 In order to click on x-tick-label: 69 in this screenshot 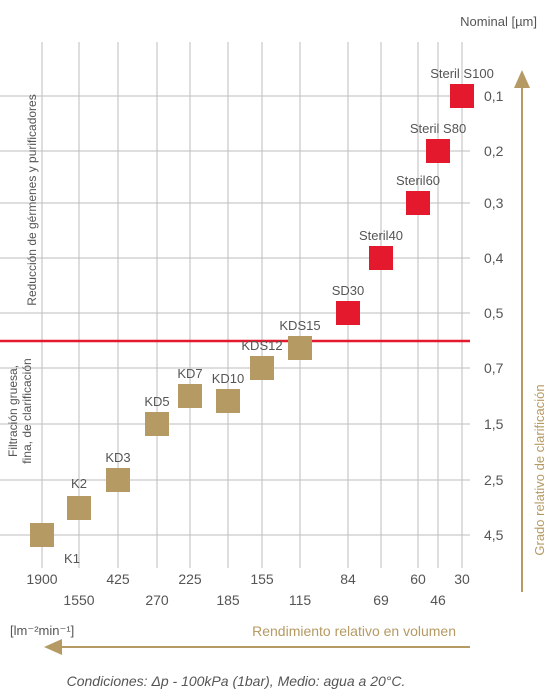, I will do `click(381, 600)`.